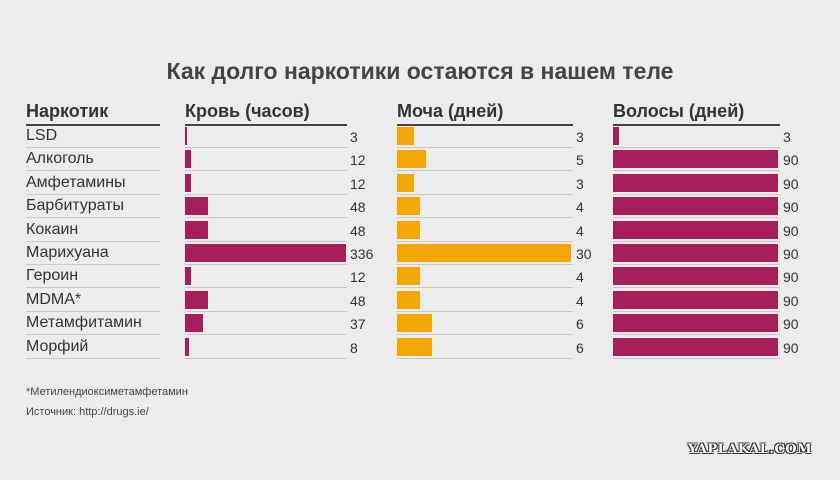 The width and height of the screenshot is (840, 480). What do you see at coordinates (358, 324) in the screenshot?
I see `value-label-blood: 37` at bounding box center [358, 324].